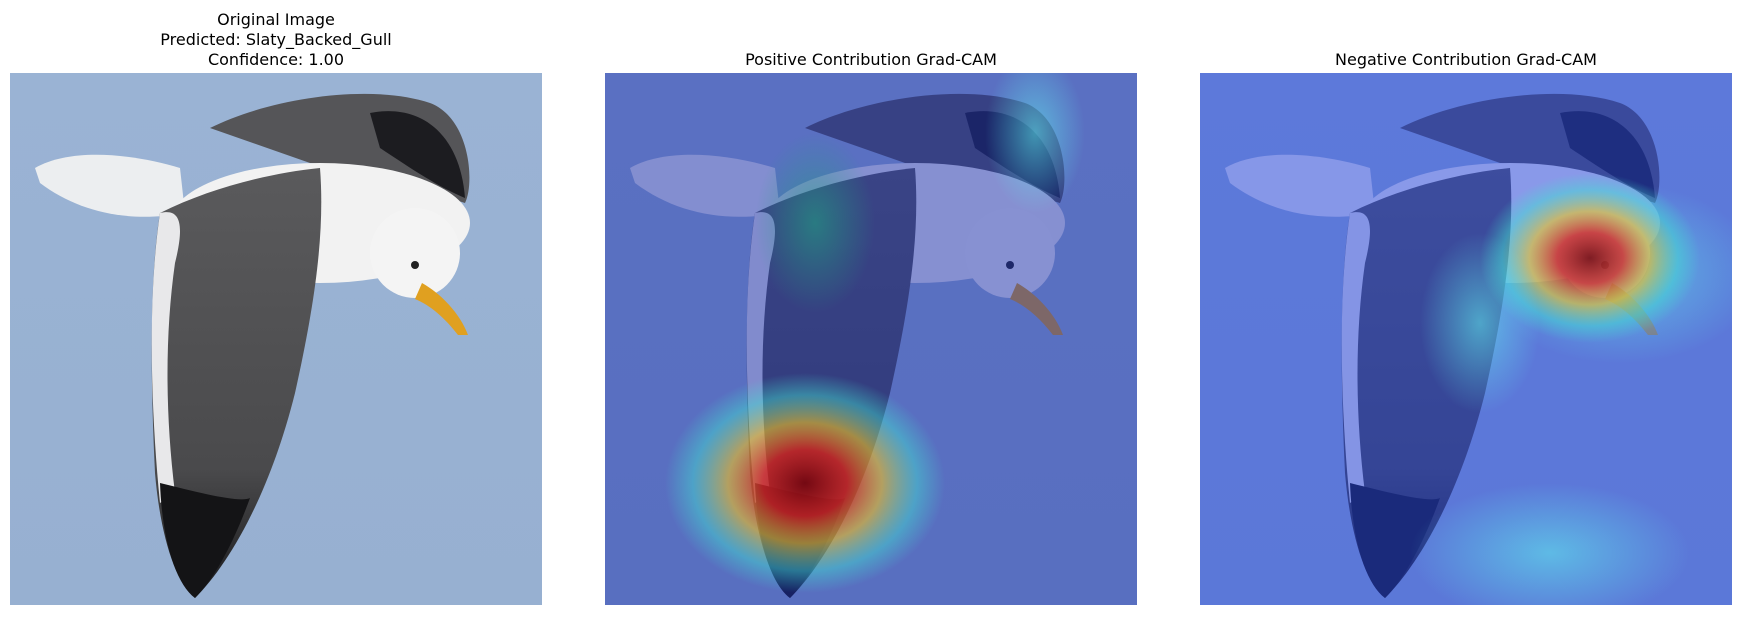 This screenshot has height=619, width=1741. What do you see at coordinates (276, 19) in the screenshot?
I see `panel-title: Original Image` at bounding box center [276, 19].